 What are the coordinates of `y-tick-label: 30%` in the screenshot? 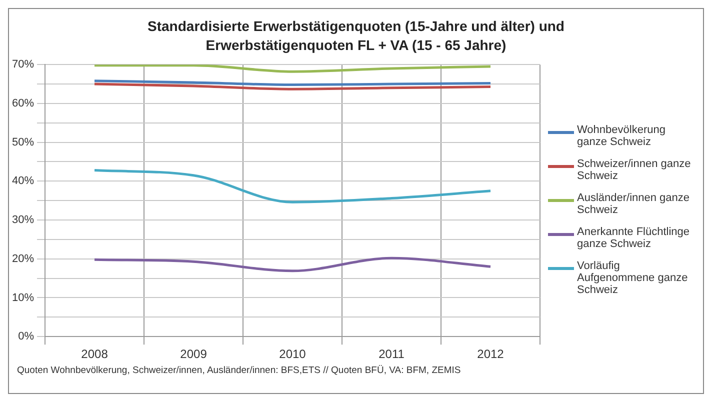 It's located at (23, 220).